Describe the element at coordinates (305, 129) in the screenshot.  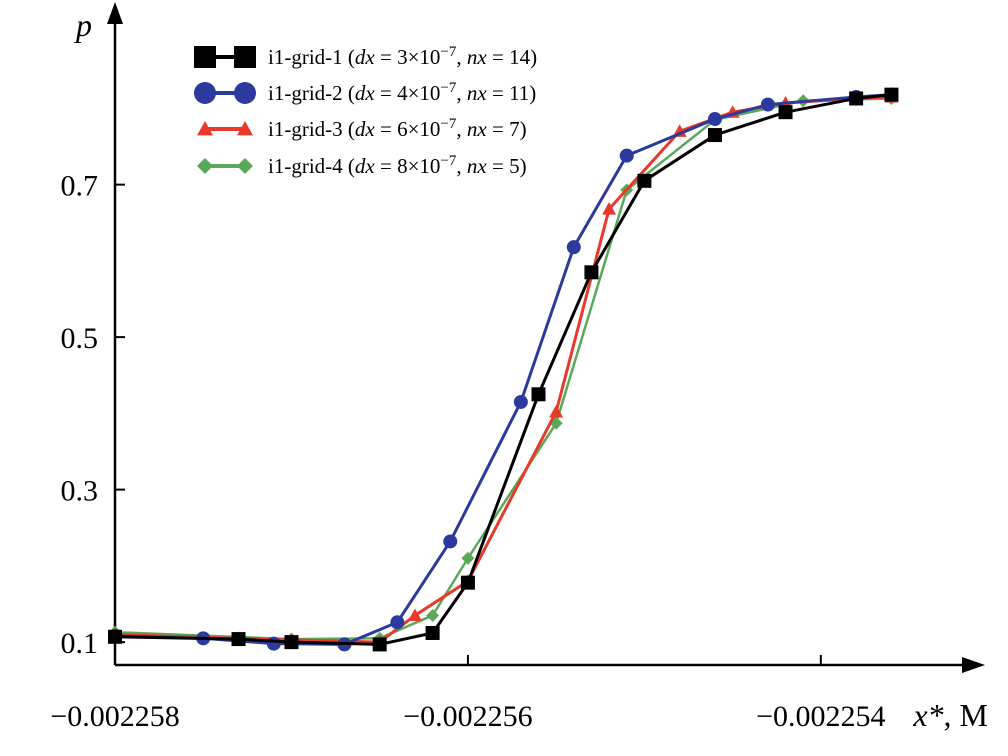
I see `legend-value: i1-grid-3` at that location.